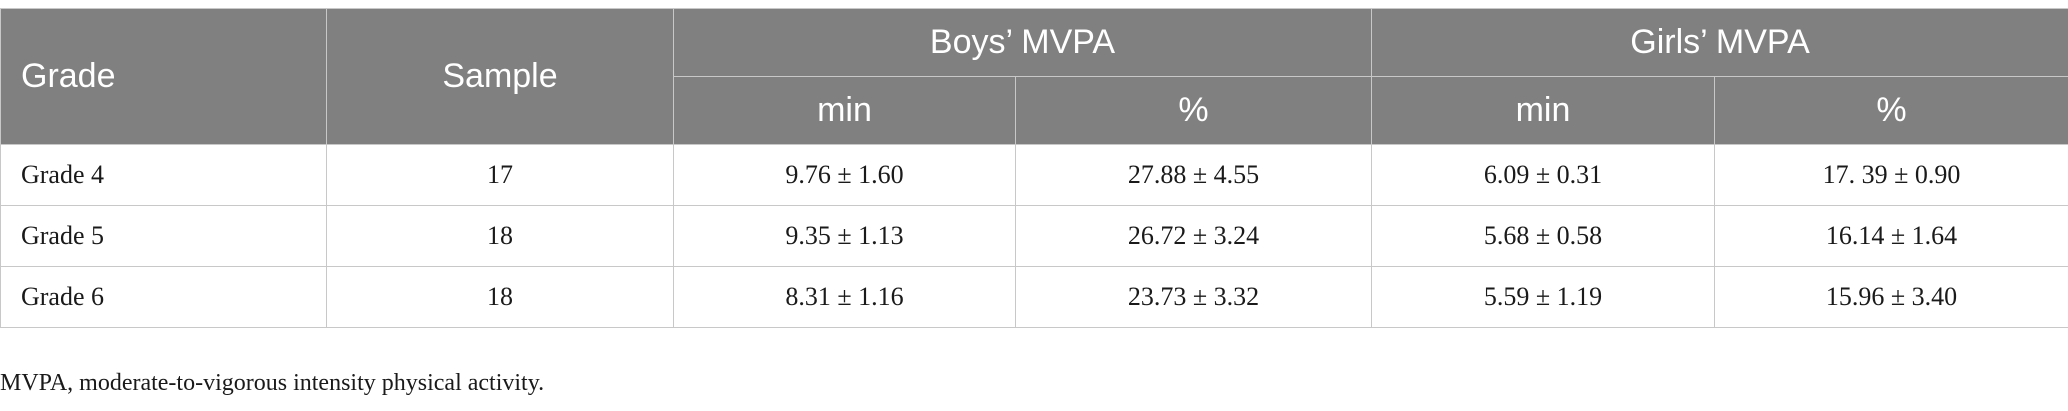 This screenshot has width=2068, height=411. What do you see at coordinates (1543, 175) in the screenshot?
I see `cell-girls-min: 6.09 ± 0.31` at bounding box center [1543, 175].